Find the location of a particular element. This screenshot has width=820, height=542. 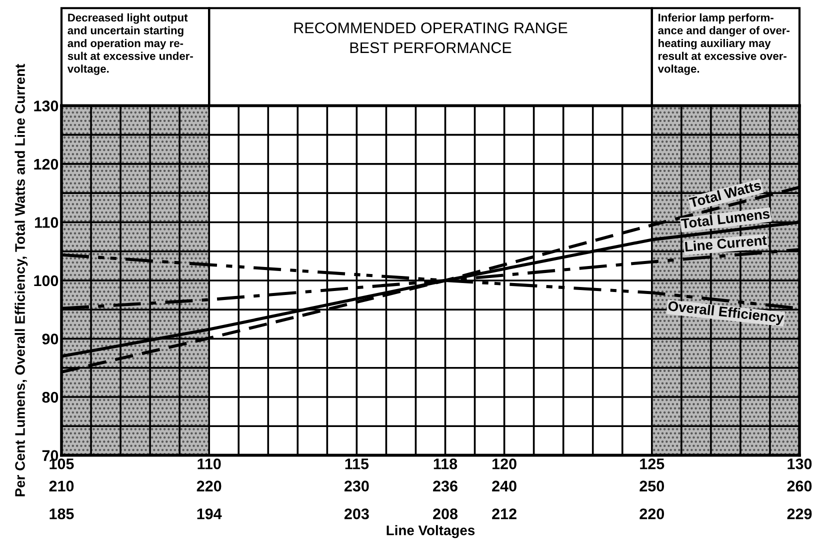

x-tick-label: 115 is located at coordinates (357, 464).